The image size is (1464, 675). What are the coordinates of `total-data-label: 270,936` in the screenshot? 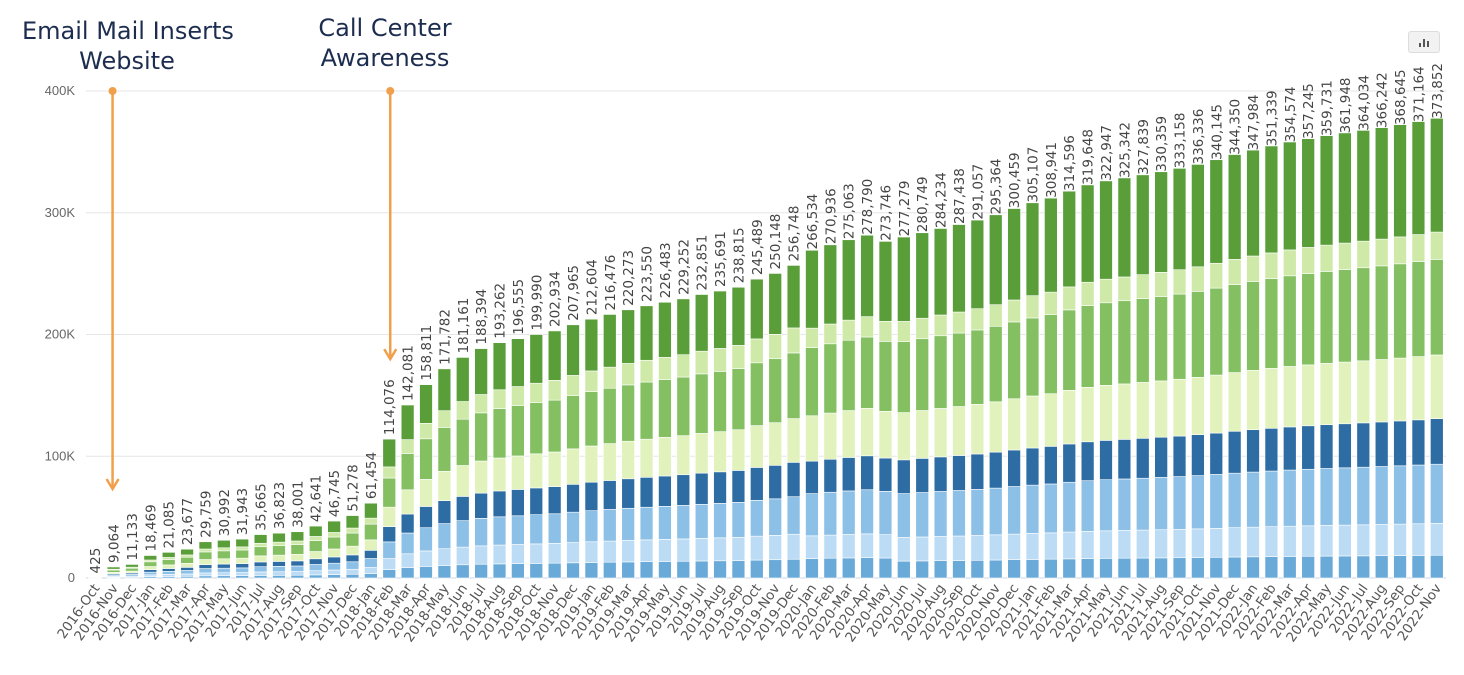 It's located at (831, 216).